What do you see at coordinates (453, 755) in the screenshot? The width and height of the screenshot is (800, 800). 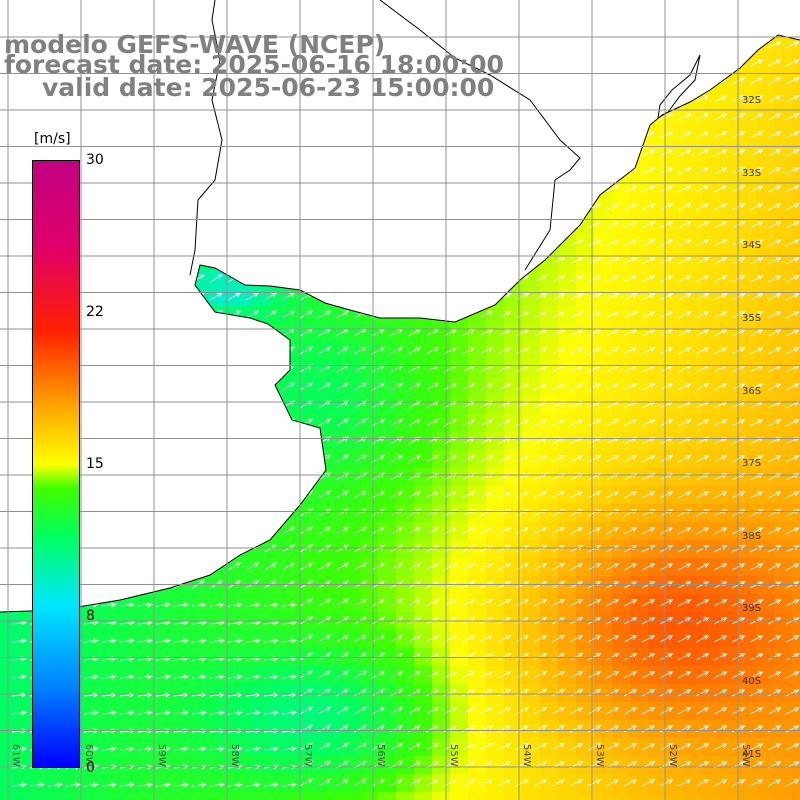 I see `lon-label-55w: 55W` at bounding box center [453, 755].